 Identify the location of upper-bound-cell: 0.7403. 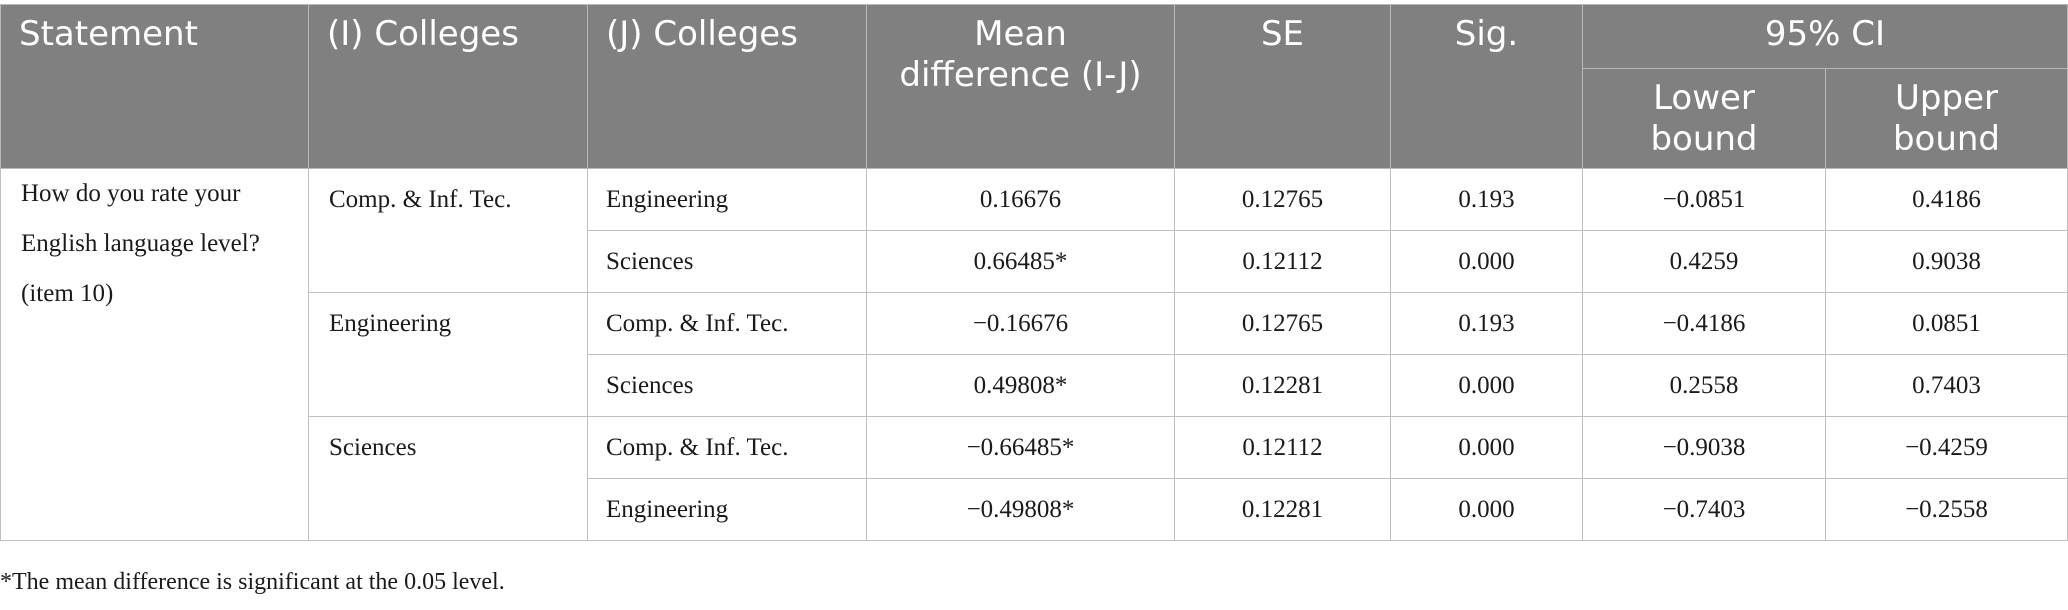
(1946, 385).